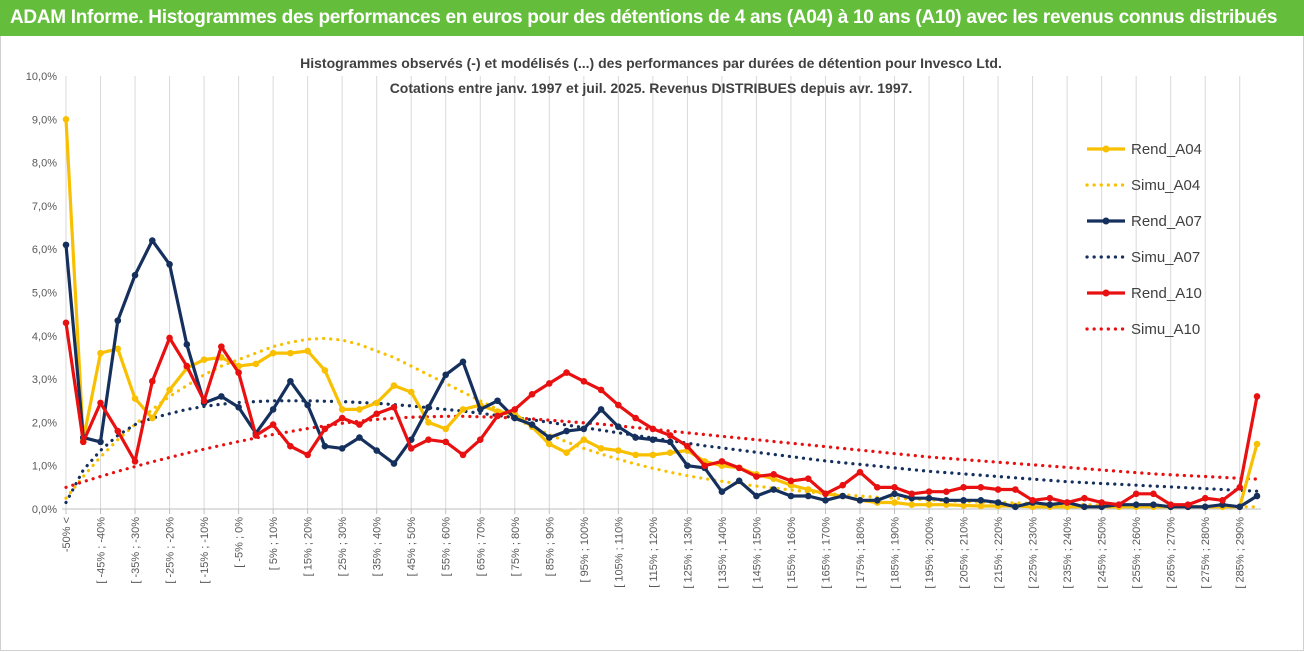 The width and height of the screenshot is (1304, 652). Describe the element at coordinates (861, 553) in the screenshot. I see `x-tick-label: [ 175% ; 180%` at that location.